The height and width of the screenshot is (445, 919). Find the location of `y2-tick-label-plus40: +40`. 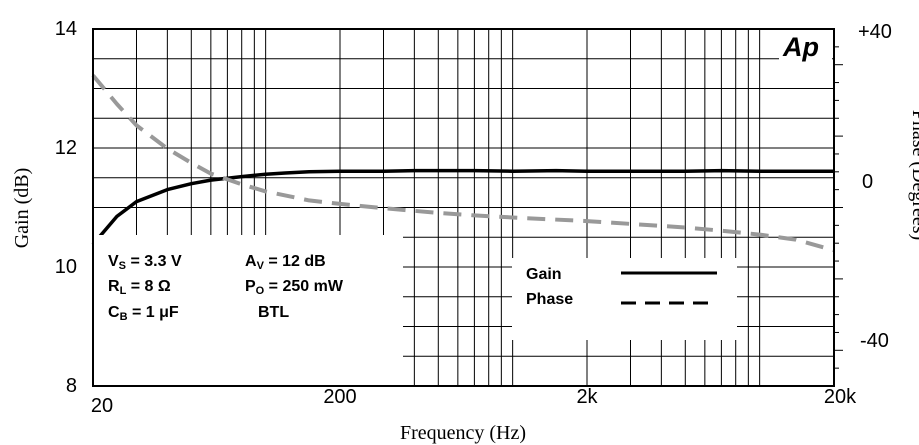

y2-tick-label-plus40: +40 is located at coordinates (875, 32).